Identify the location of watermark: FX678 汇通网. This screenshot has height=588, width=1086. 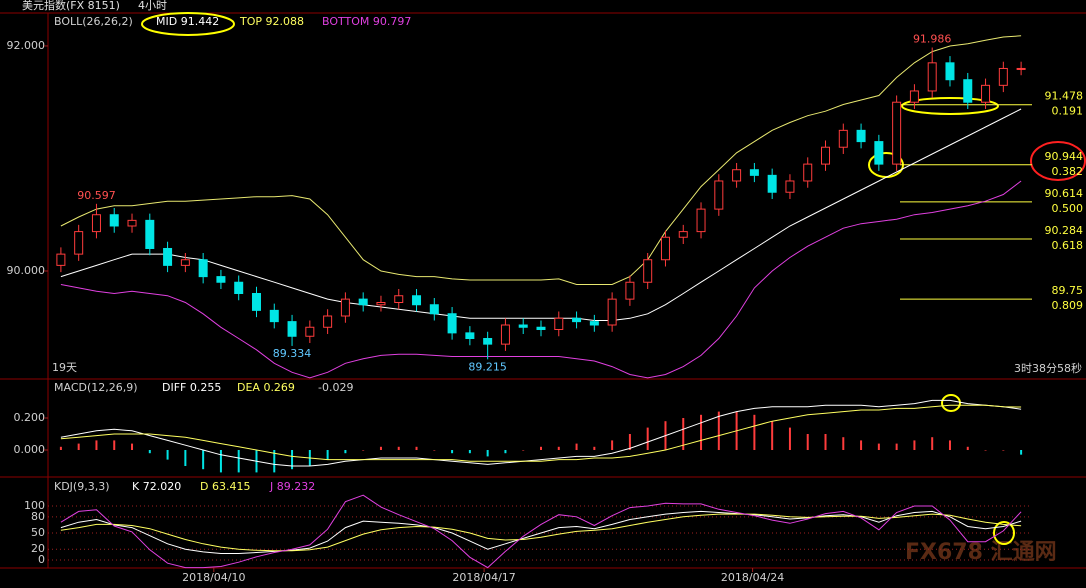
(981, 552).